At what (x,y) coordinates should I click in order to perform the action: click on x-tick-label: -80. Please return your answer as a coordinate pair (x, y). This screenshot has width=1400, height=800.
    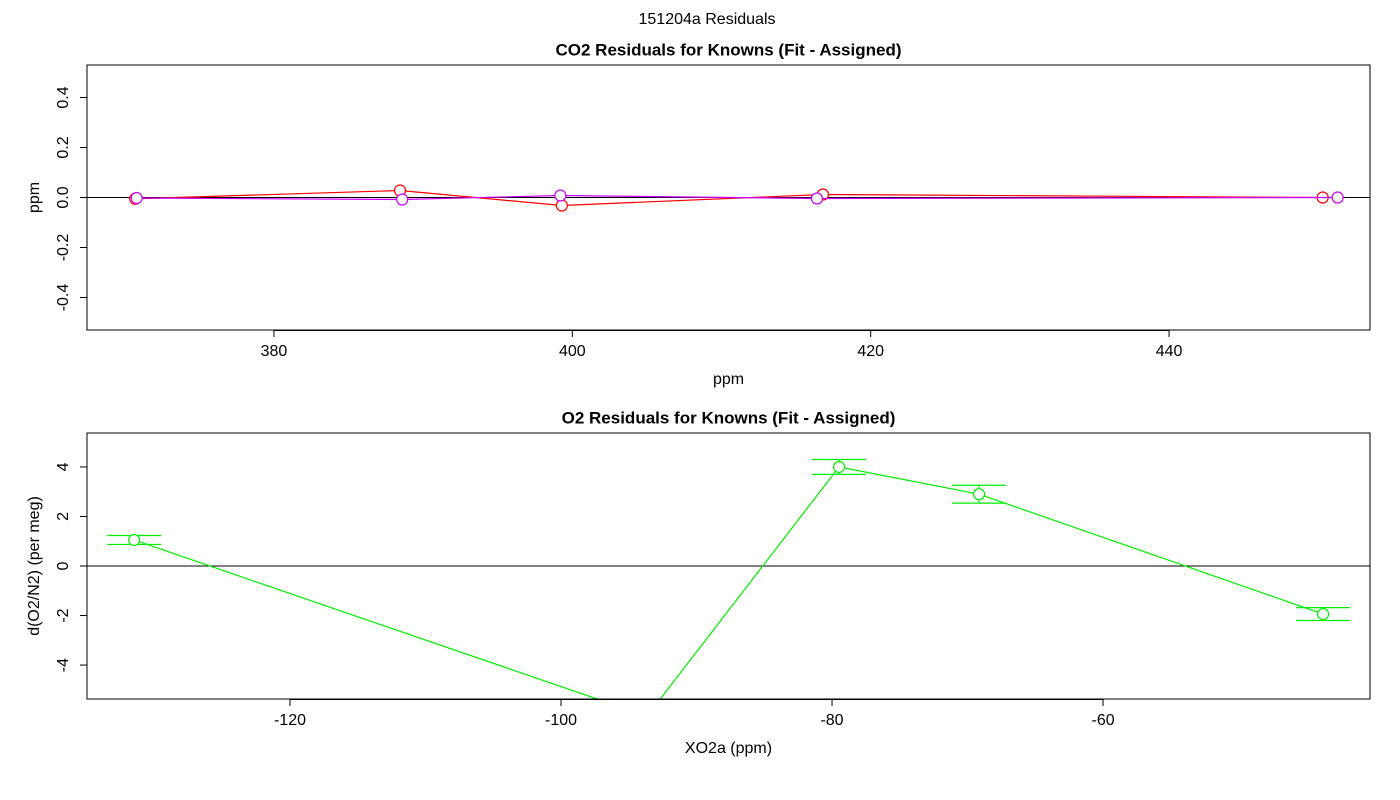
    Looking at the image, I should click on (831, 720).